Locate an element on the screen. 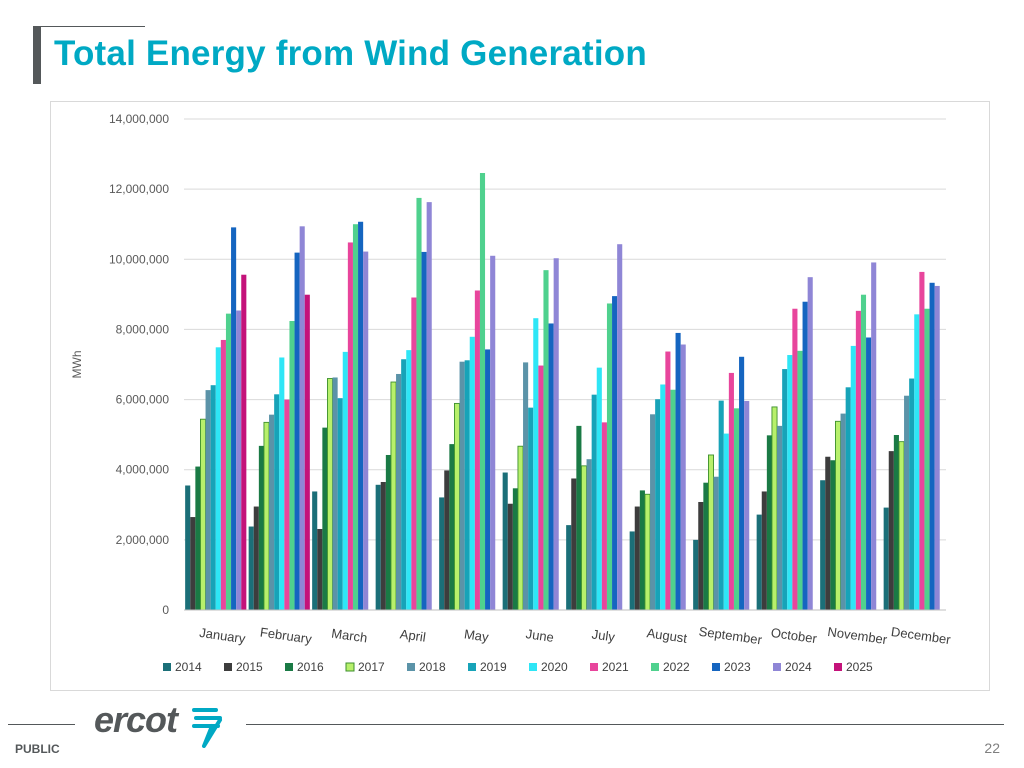  bar-2020-january is located at coordinates (218, 478).